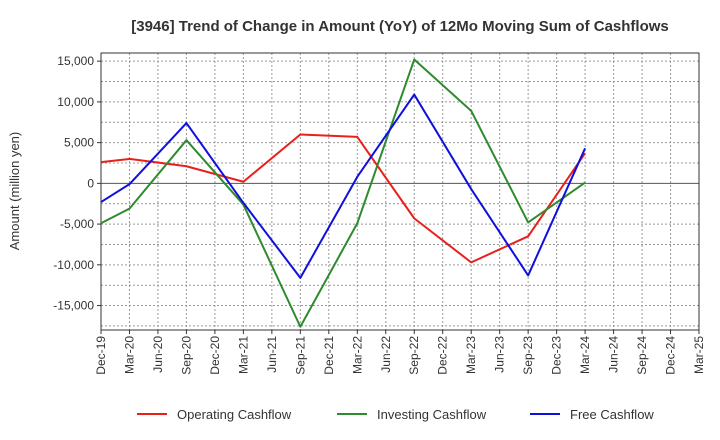  What do you see at coordinates (642, 355) in the screenshot?
I see `x-tick-label: Sep-24` at bounding box center [642, 355].